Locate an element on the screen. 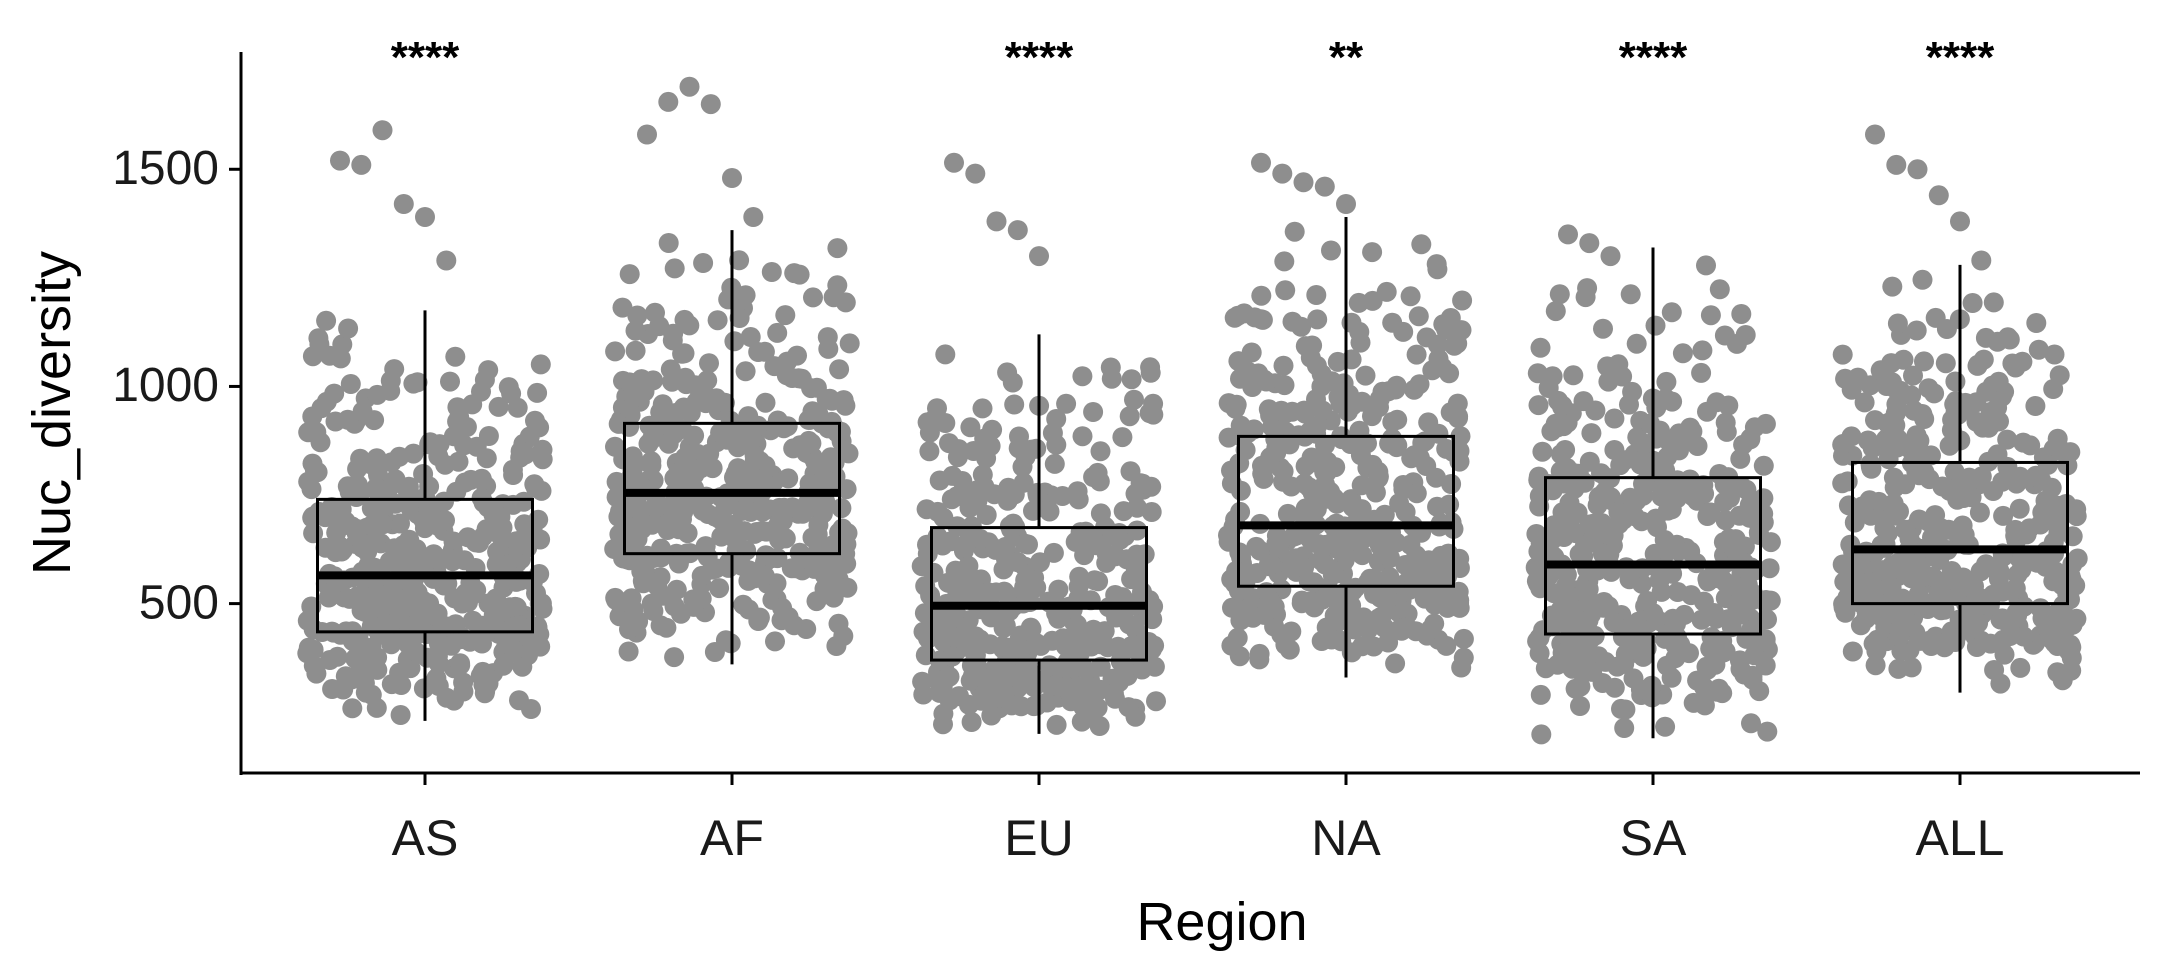  significance-NA: ** is located at coordinates (1346, 57).